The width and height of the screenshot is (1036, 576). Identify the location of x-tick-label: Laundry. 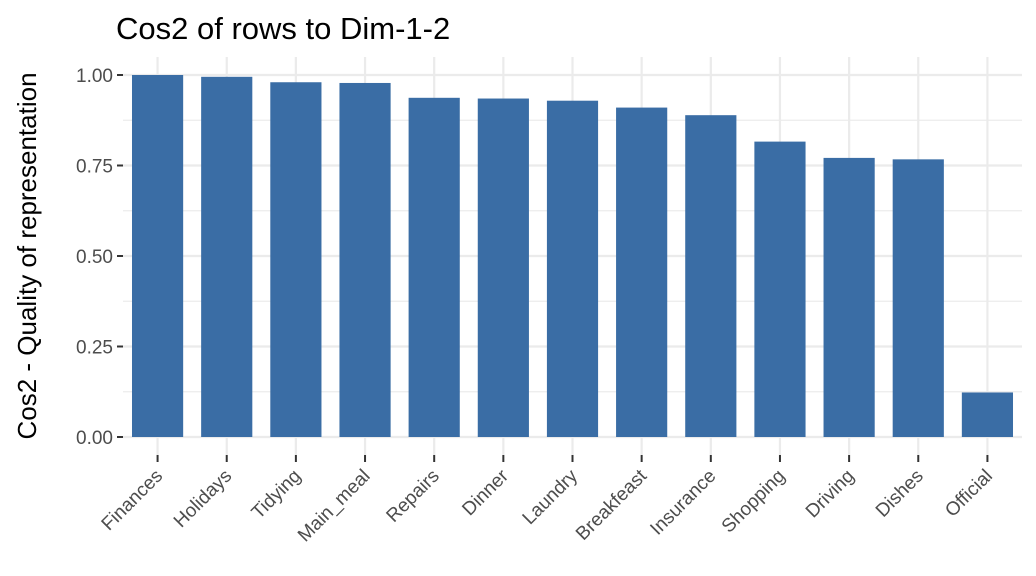
(551, 497).